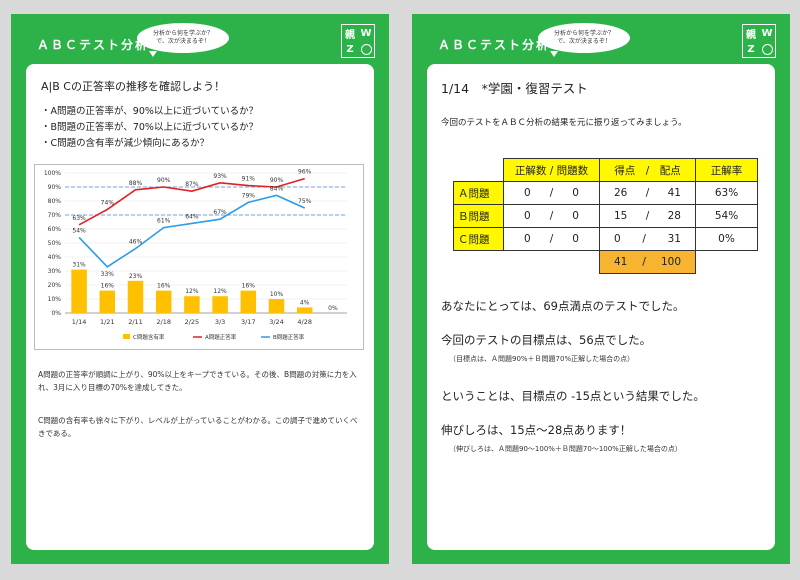 This screenshot has width=800, height=580. Describe the element at coordinates (751, 35) in the screenshot. I see `logo-char-1: 親` at that location.